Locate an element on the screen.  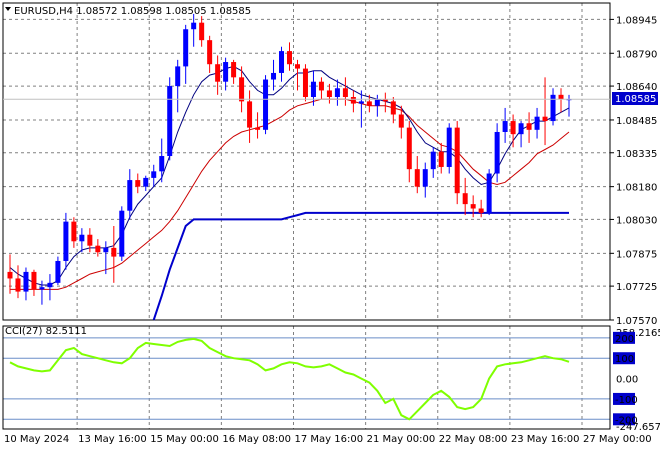
cci-tick-label: -100 is located at coordinates (626, 400).